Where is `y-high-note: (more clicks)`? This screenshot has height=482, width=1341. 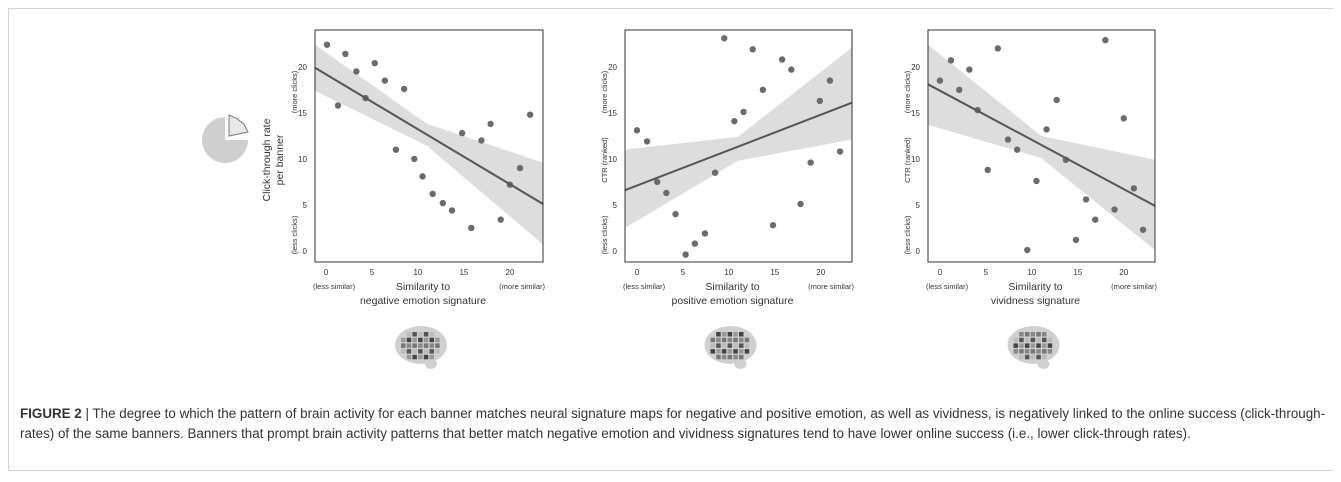
y-high-note: (more clicks) is located at coordinates (604, 91).